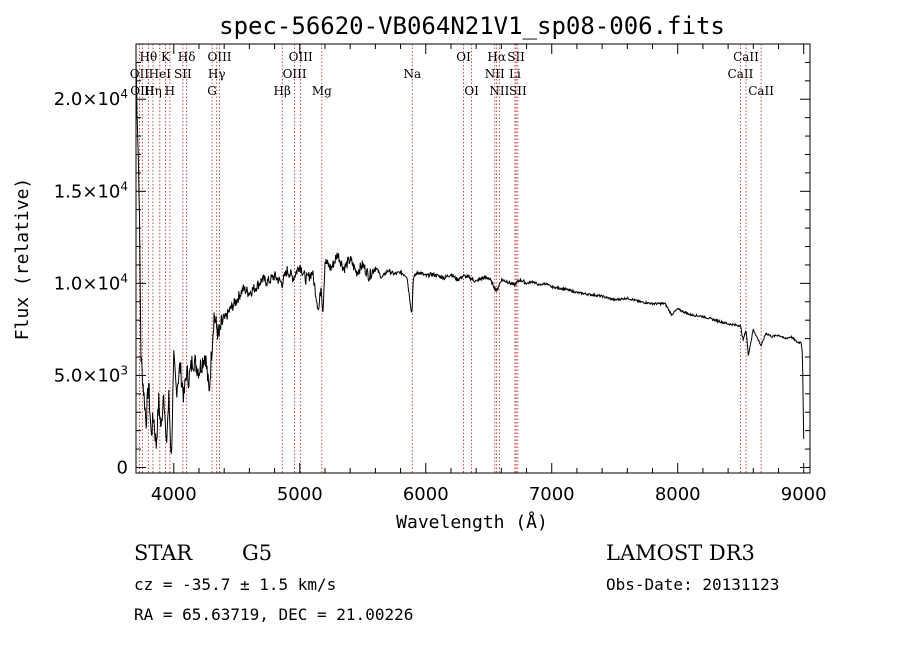  Describe the element at coordinates (212, 91) in the screenshot. I see `line-marker-label: G` at that location.